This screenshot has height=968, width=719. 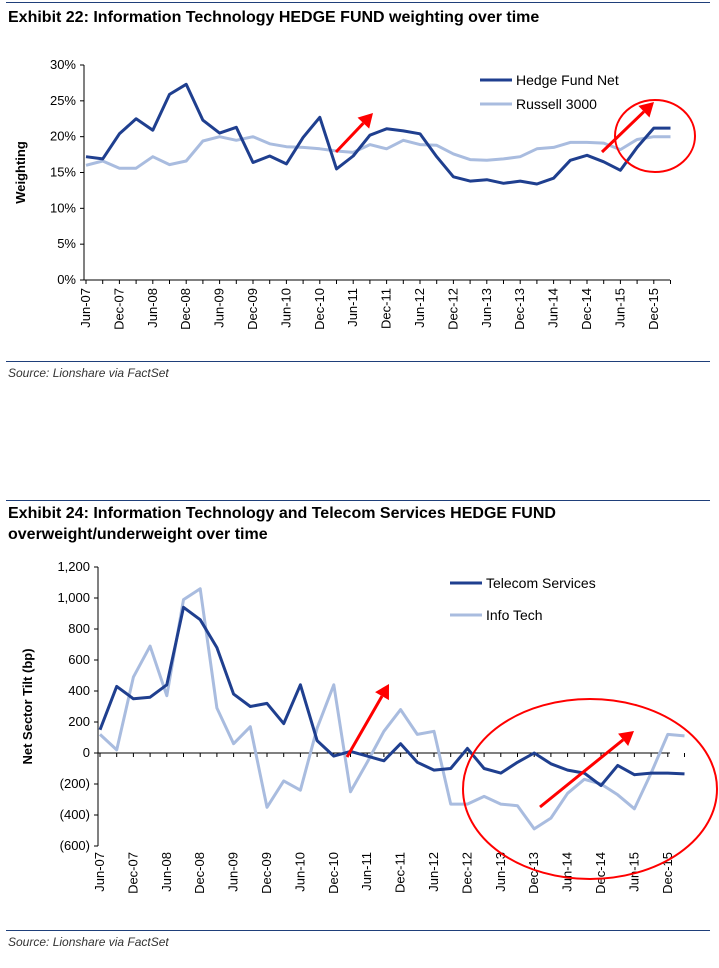 I want to click on legend-label: Telecom Services, so click(x=541, y=583).